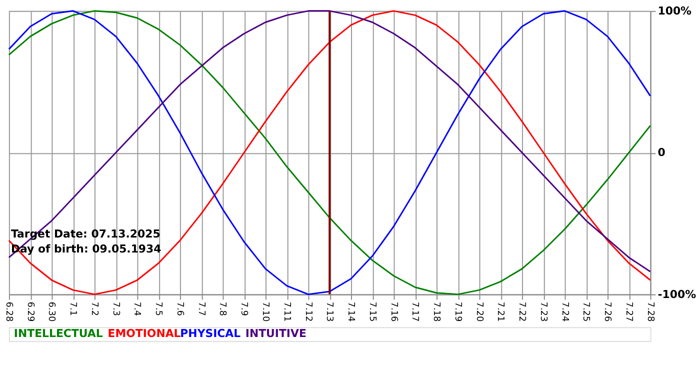 The height and width of the screenshot is (380, 700). Describe the element at coordinates (275, 333) in the screenshot. I see `text: INTUITIVE` at that location.